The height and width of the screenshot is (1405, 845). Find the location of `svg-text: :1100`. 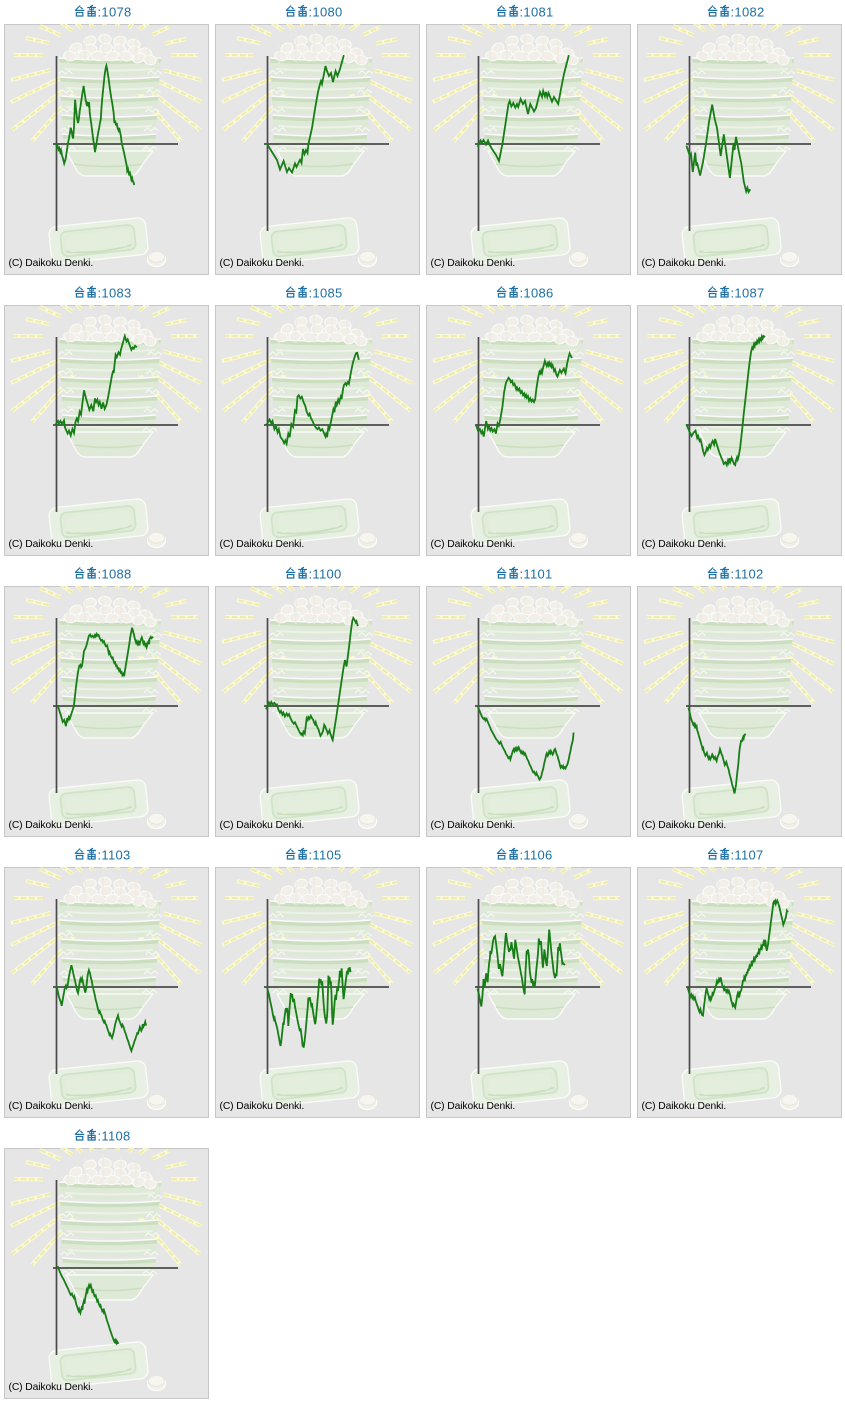

svg-text: :1100 is located at coordinates (325, 573).